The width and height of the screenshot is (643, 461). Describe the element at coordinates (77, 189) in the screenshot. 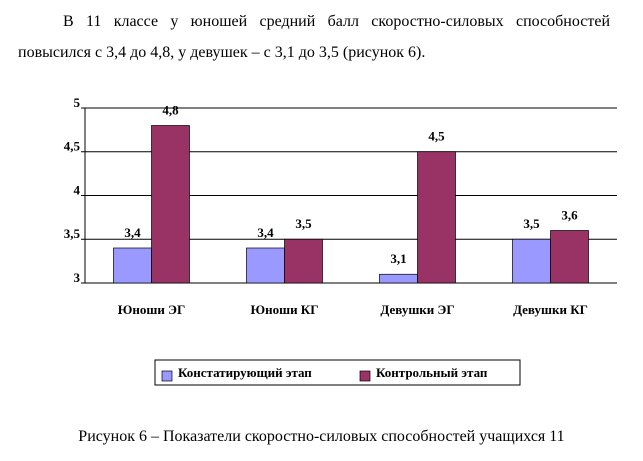

I see `y-tick-label: 4` at that location.